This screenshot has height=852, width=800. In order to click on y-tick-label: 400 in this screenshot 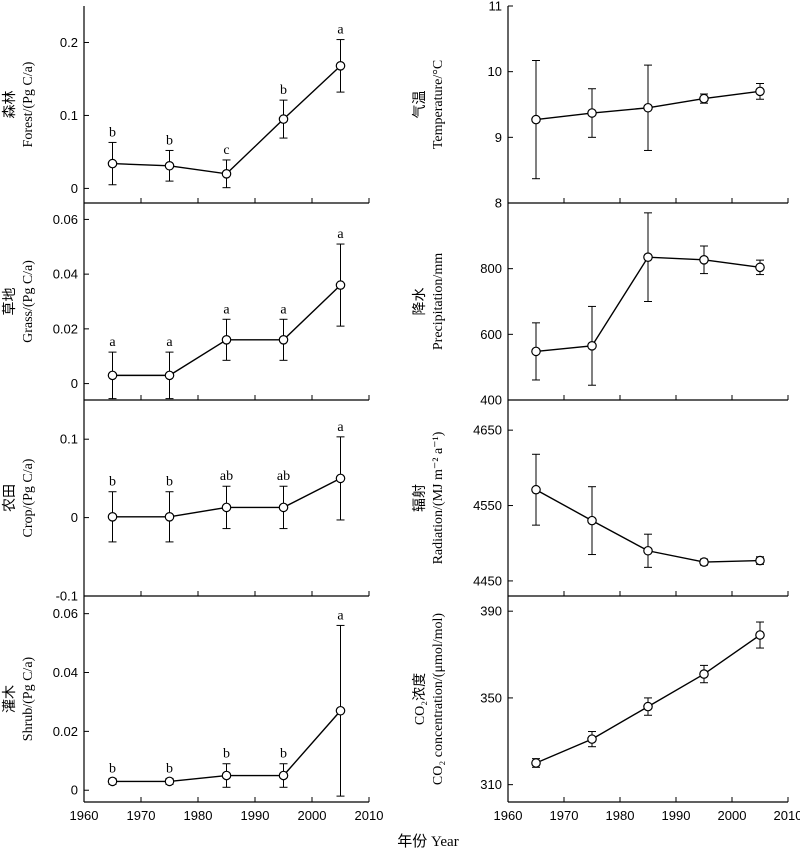, I will do `click(491, 400)`.